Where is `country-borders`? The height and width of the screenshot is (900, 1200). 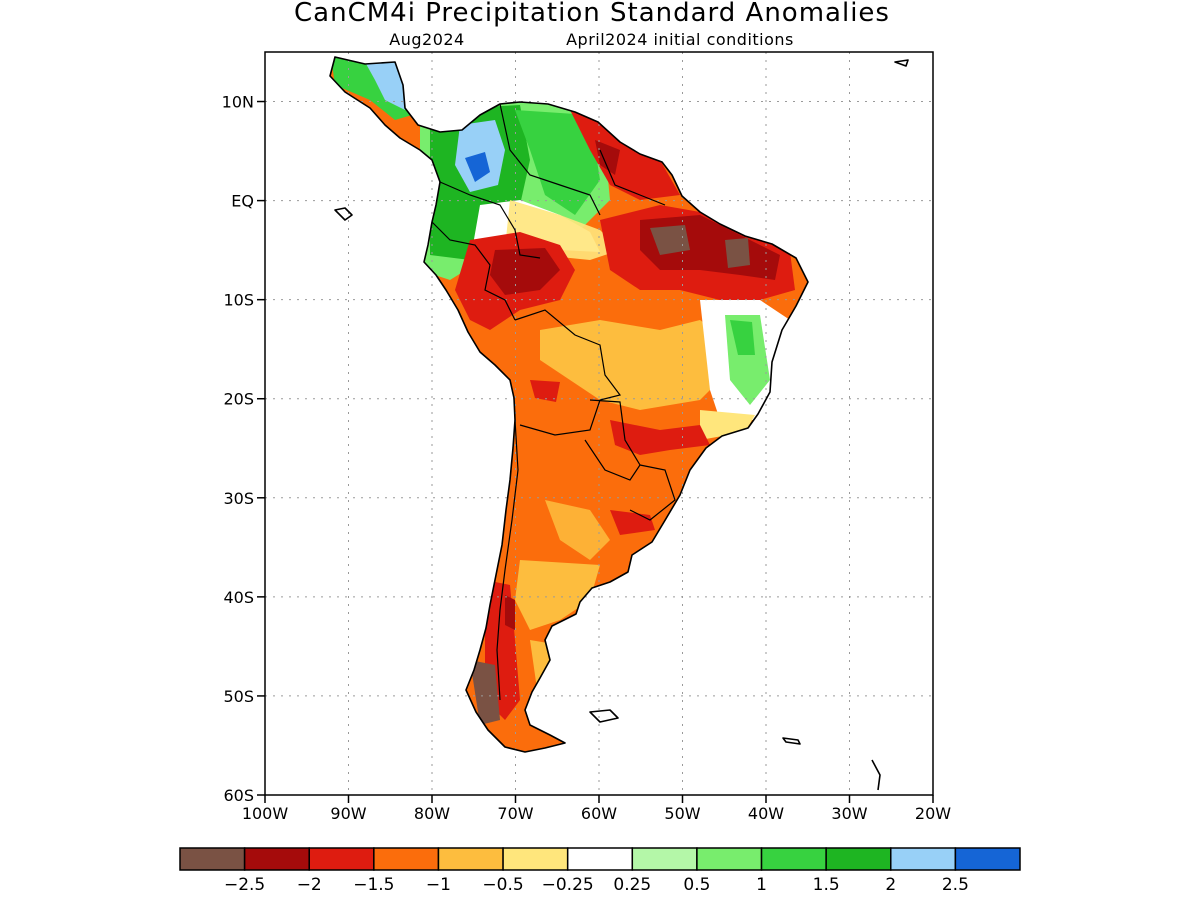 country-borders is located at coordinates (553, 402).